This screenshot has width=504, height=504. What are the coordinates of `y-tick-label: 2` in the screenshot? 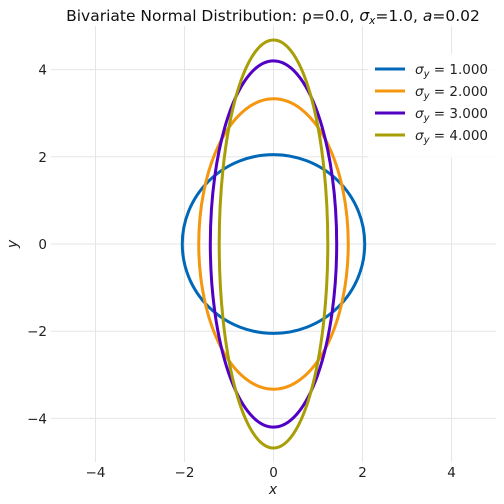 It's located at (42, 158).